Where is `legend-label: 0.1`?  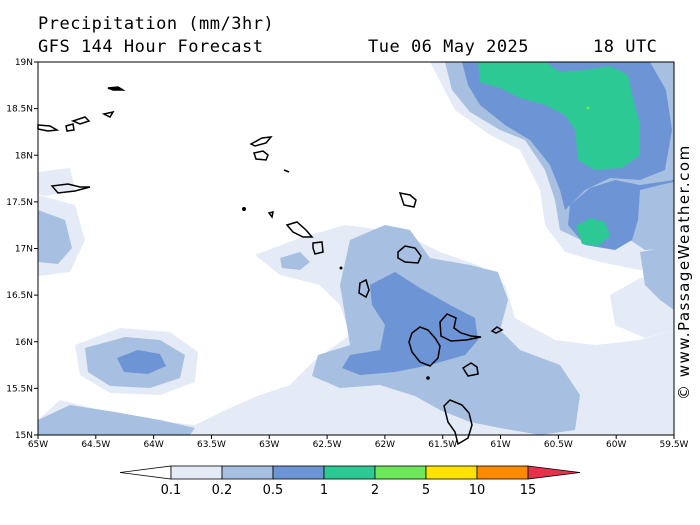 legend-label: 0.1 is located at coordinates (171, 490).